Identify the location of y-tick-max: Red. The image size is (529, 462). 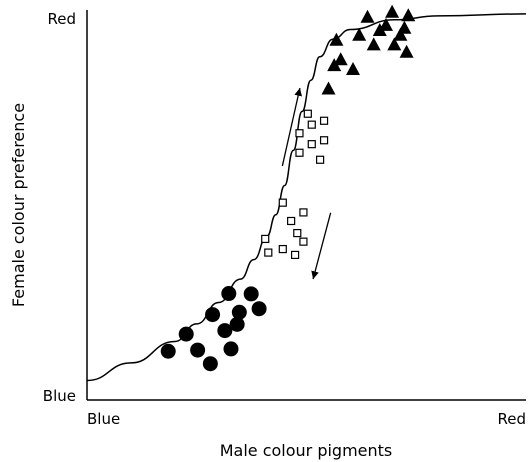
(62, 19).